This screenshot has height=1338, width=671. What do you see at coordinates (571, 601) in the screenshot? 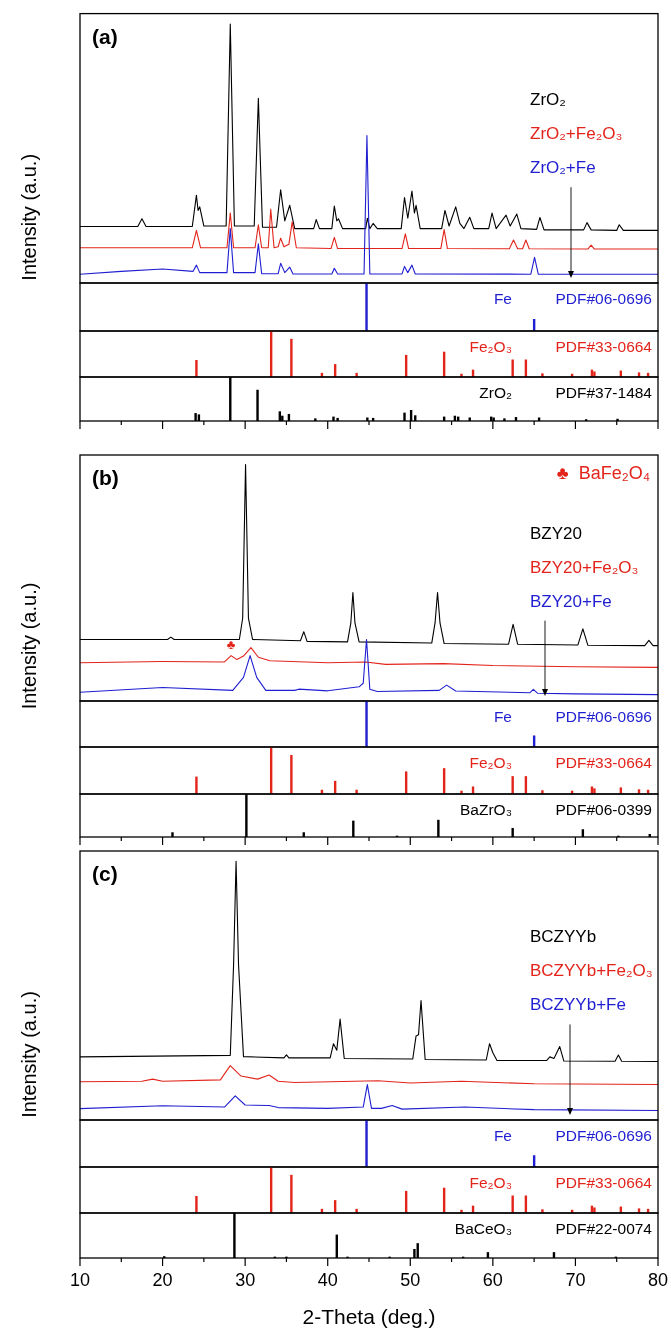
I see `text: BZY20+Fe` at bounding box center [571, 601].